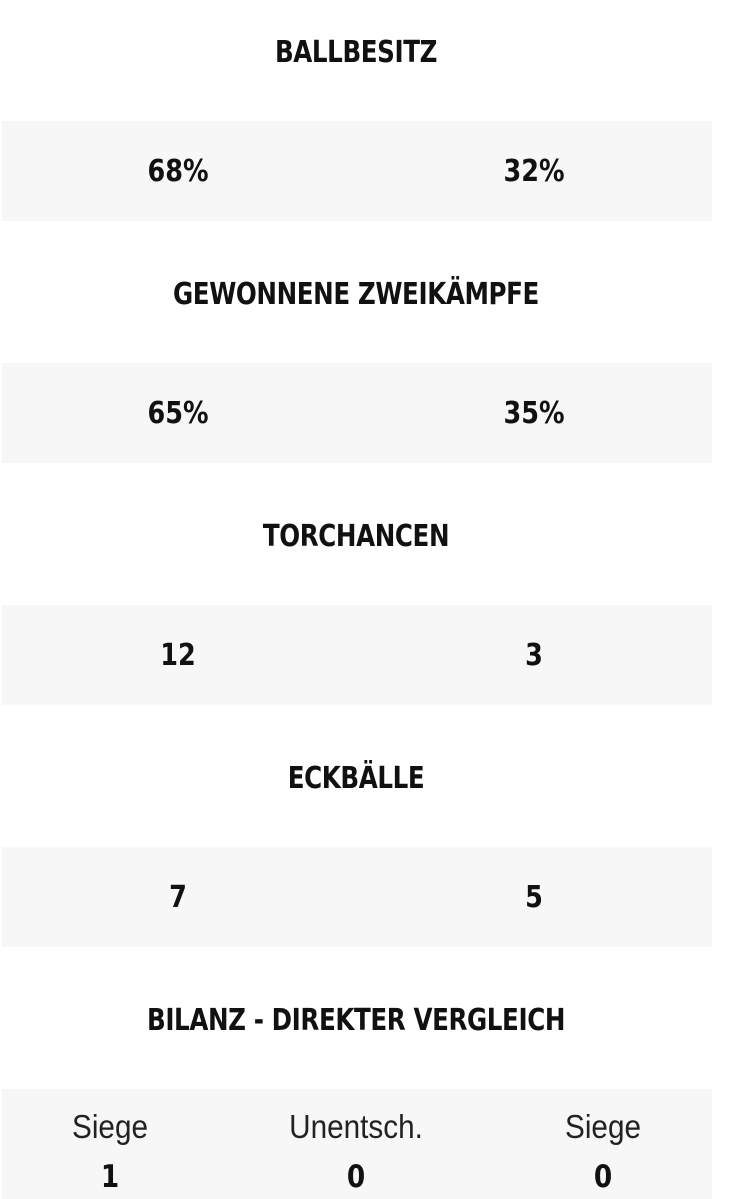 The width and height of the screenshot is (749, 1199). Describe the element at coordinates (178, 897) in the screenshot. I see `home-value: 7` at that location.